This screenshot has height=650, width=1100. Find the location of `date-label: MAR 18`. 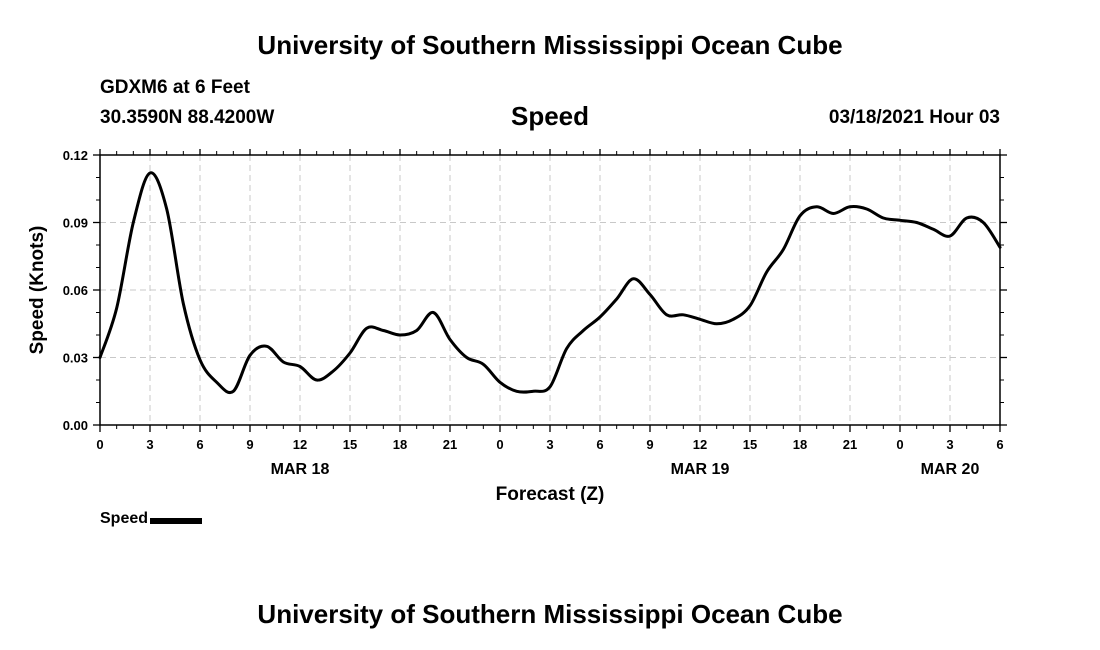

date-label: MAR 18 is located at coordinates (300, 469).